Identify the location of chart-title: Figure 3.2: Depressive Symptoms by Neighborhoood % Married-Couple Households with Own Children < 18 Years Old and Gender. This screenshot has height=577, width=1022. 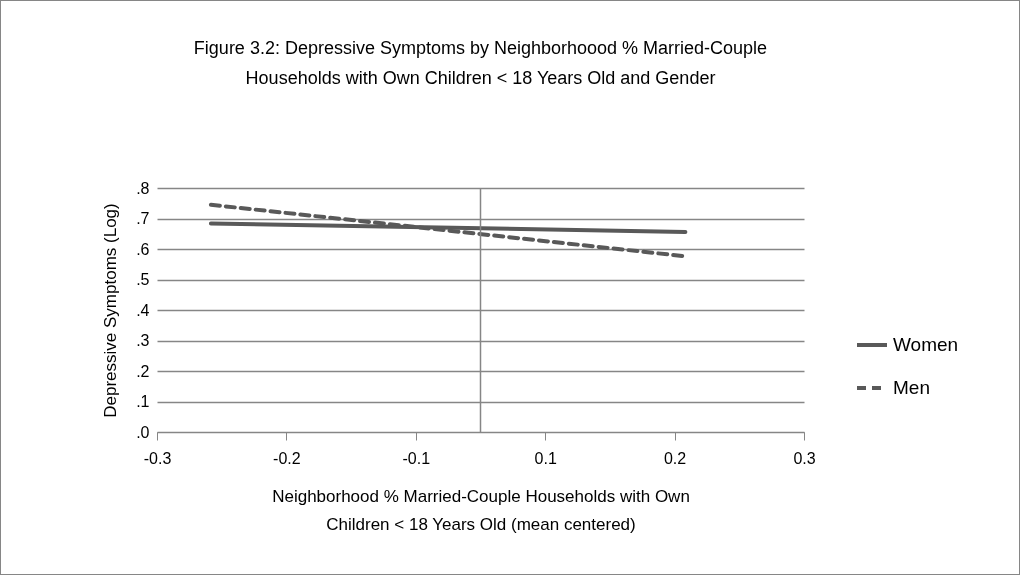
(480, 63).